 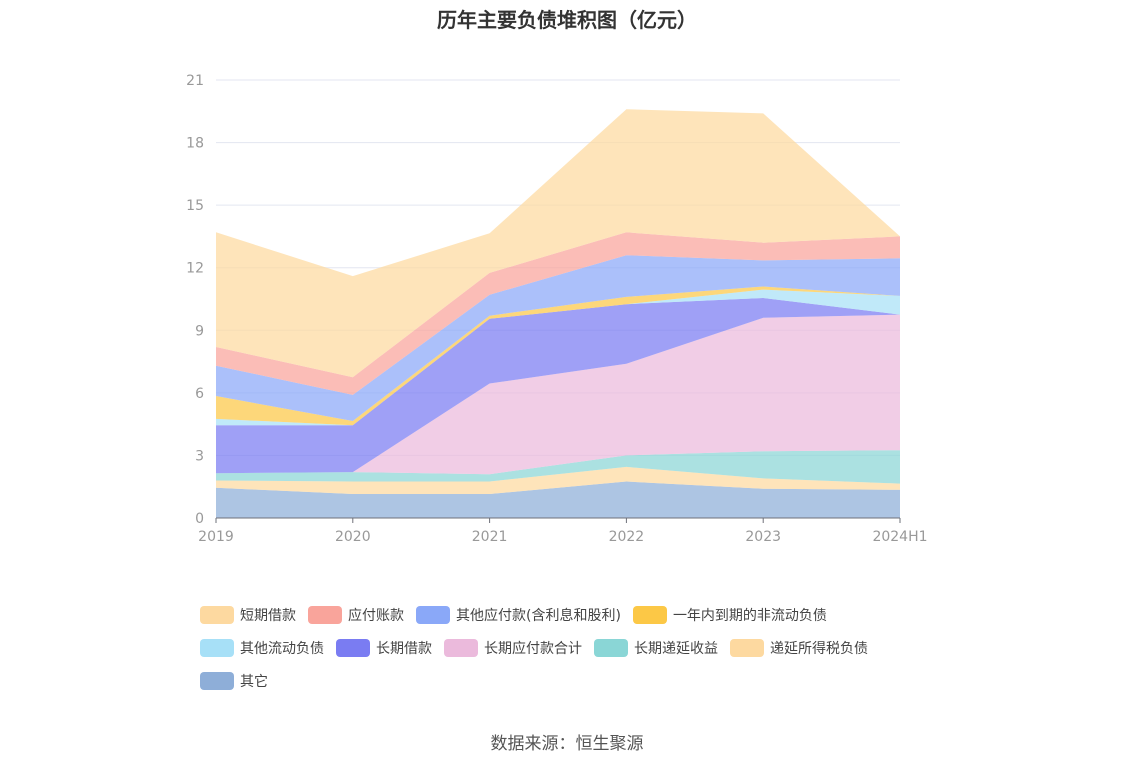 I want to click on y-tick-label: 18, so click(x=195, y=144).